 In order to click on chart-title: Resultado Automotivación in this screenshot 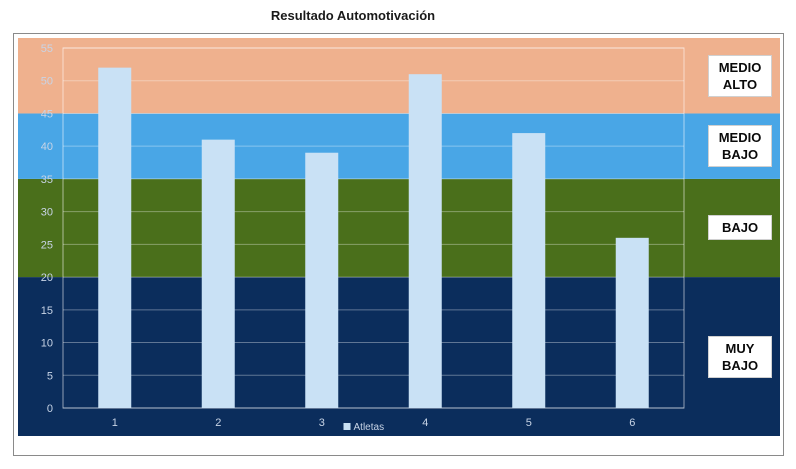, I will do `click(353, 15)`.